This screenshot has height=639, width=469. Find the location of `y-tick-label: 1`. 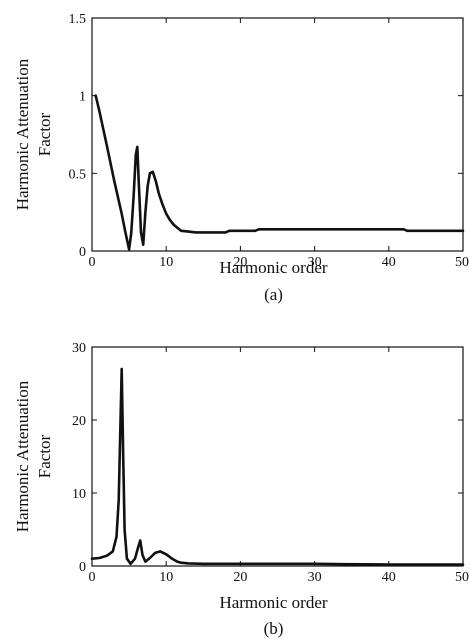

y-tick-label: 1 is located at coordinates (82, 97).